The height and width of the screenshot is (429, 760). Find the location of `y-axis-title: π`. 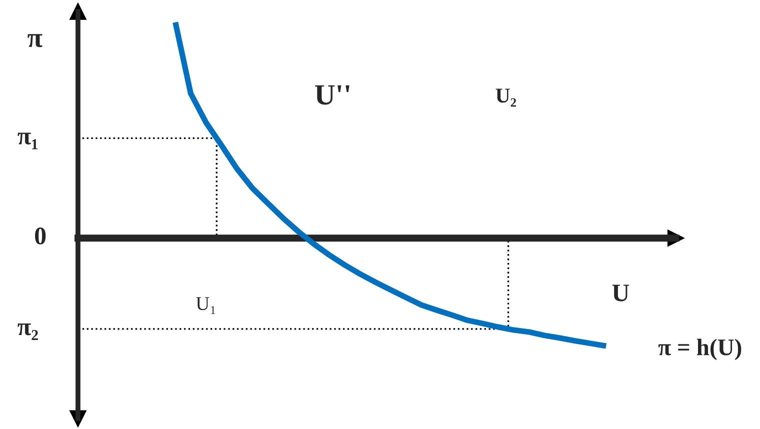

y-axis-title: π is located at coordinates (35, 41).